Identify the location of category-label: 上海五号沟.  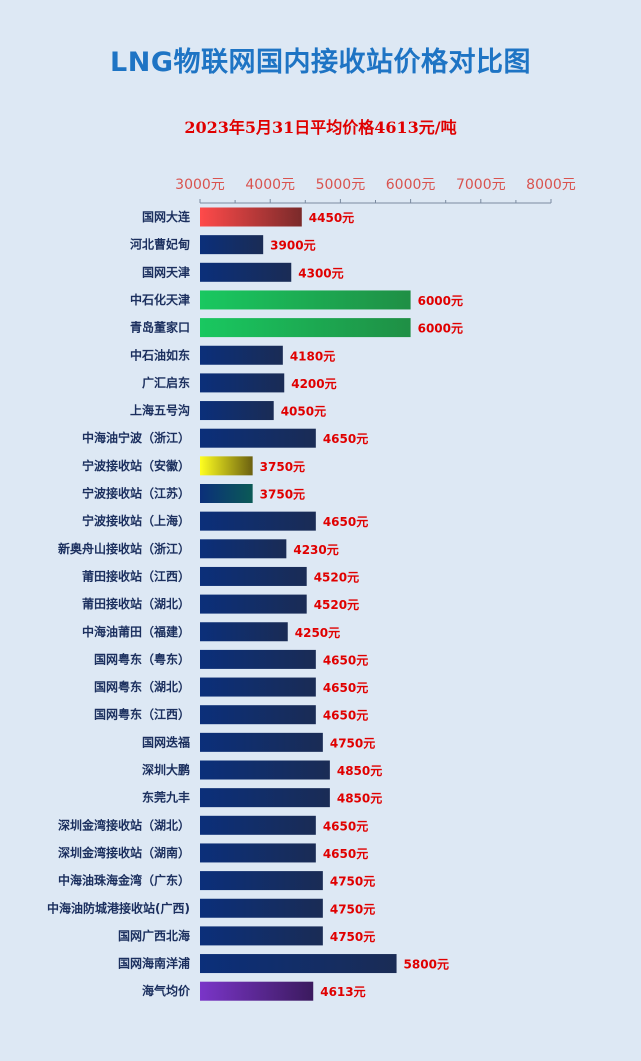
(160, 410).